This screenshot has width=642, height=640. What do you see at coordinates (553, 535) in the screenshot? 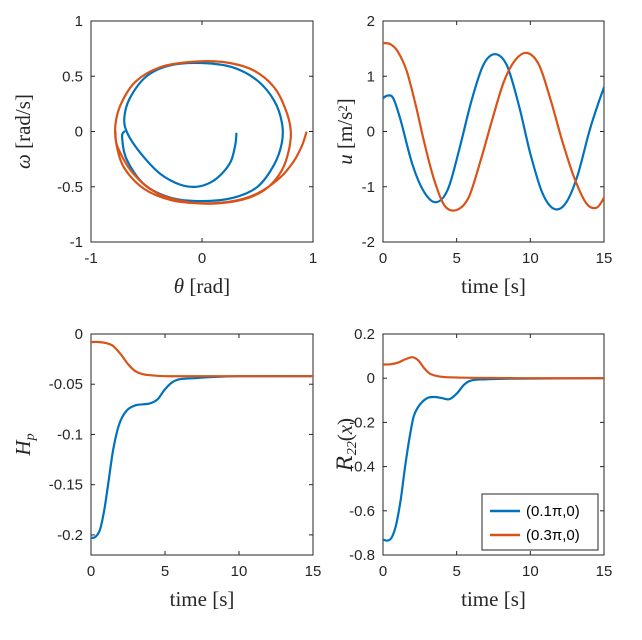
I see `legend-label-2: (0.3π,0)` at bounding box center [553, 535].